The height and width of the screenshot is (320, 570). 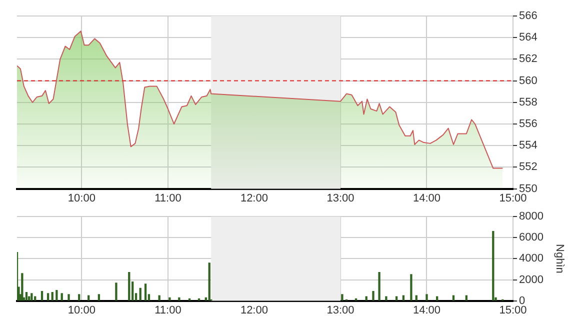 What do you see at coordinates (528, 146) in the screenshot?
I see `y-tick-label: 554` at bounding box center [528, 146].